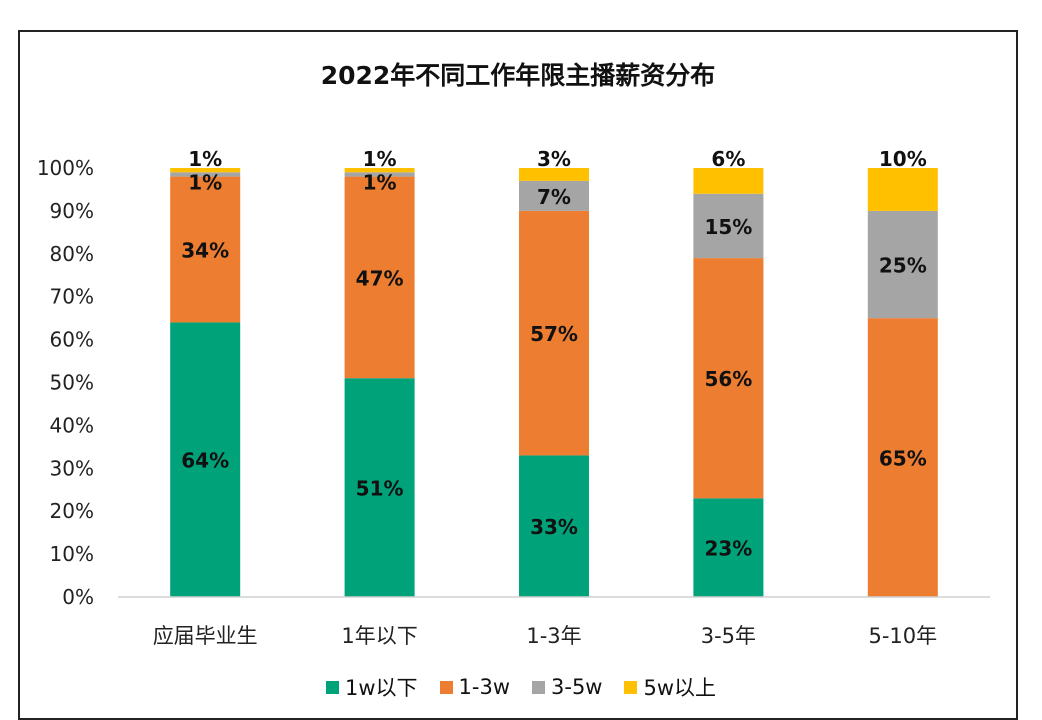 The width and height of the screenshot is (1042, 720). Describe the element at coordinates (518, 75) in the screenshot. I see `chart-title: 2022年不同工作年限主播薪资分布` at that location.